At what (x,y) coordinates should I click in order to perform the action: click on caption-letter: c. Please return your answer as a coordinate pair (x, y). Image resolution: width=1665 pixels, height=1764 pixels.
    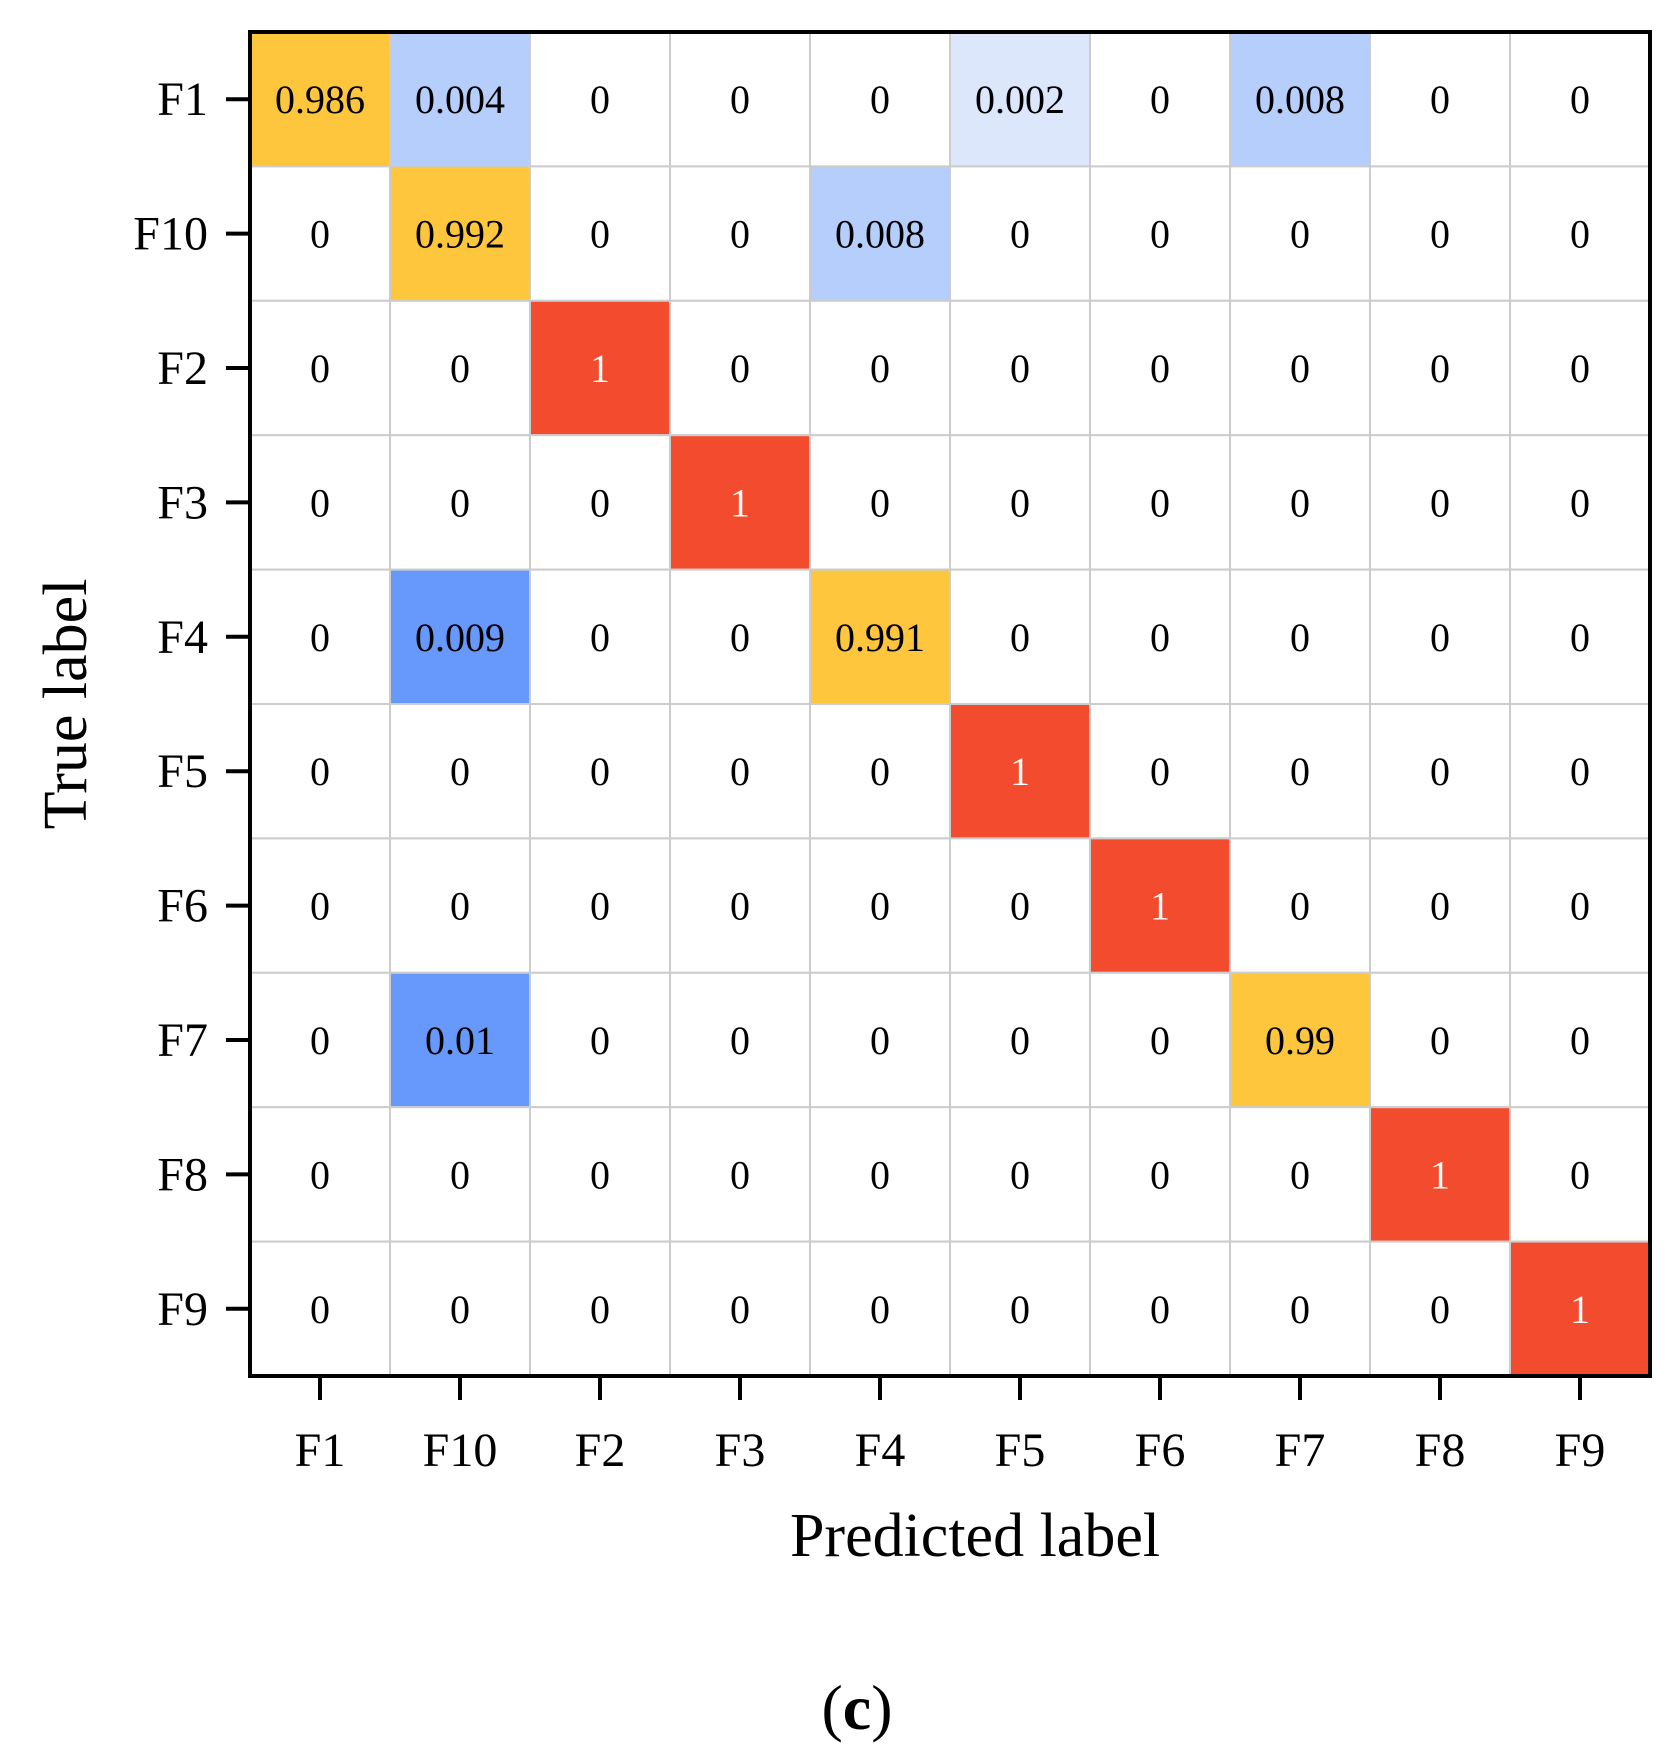
    Looking at the image, I should click on (857, 1707).